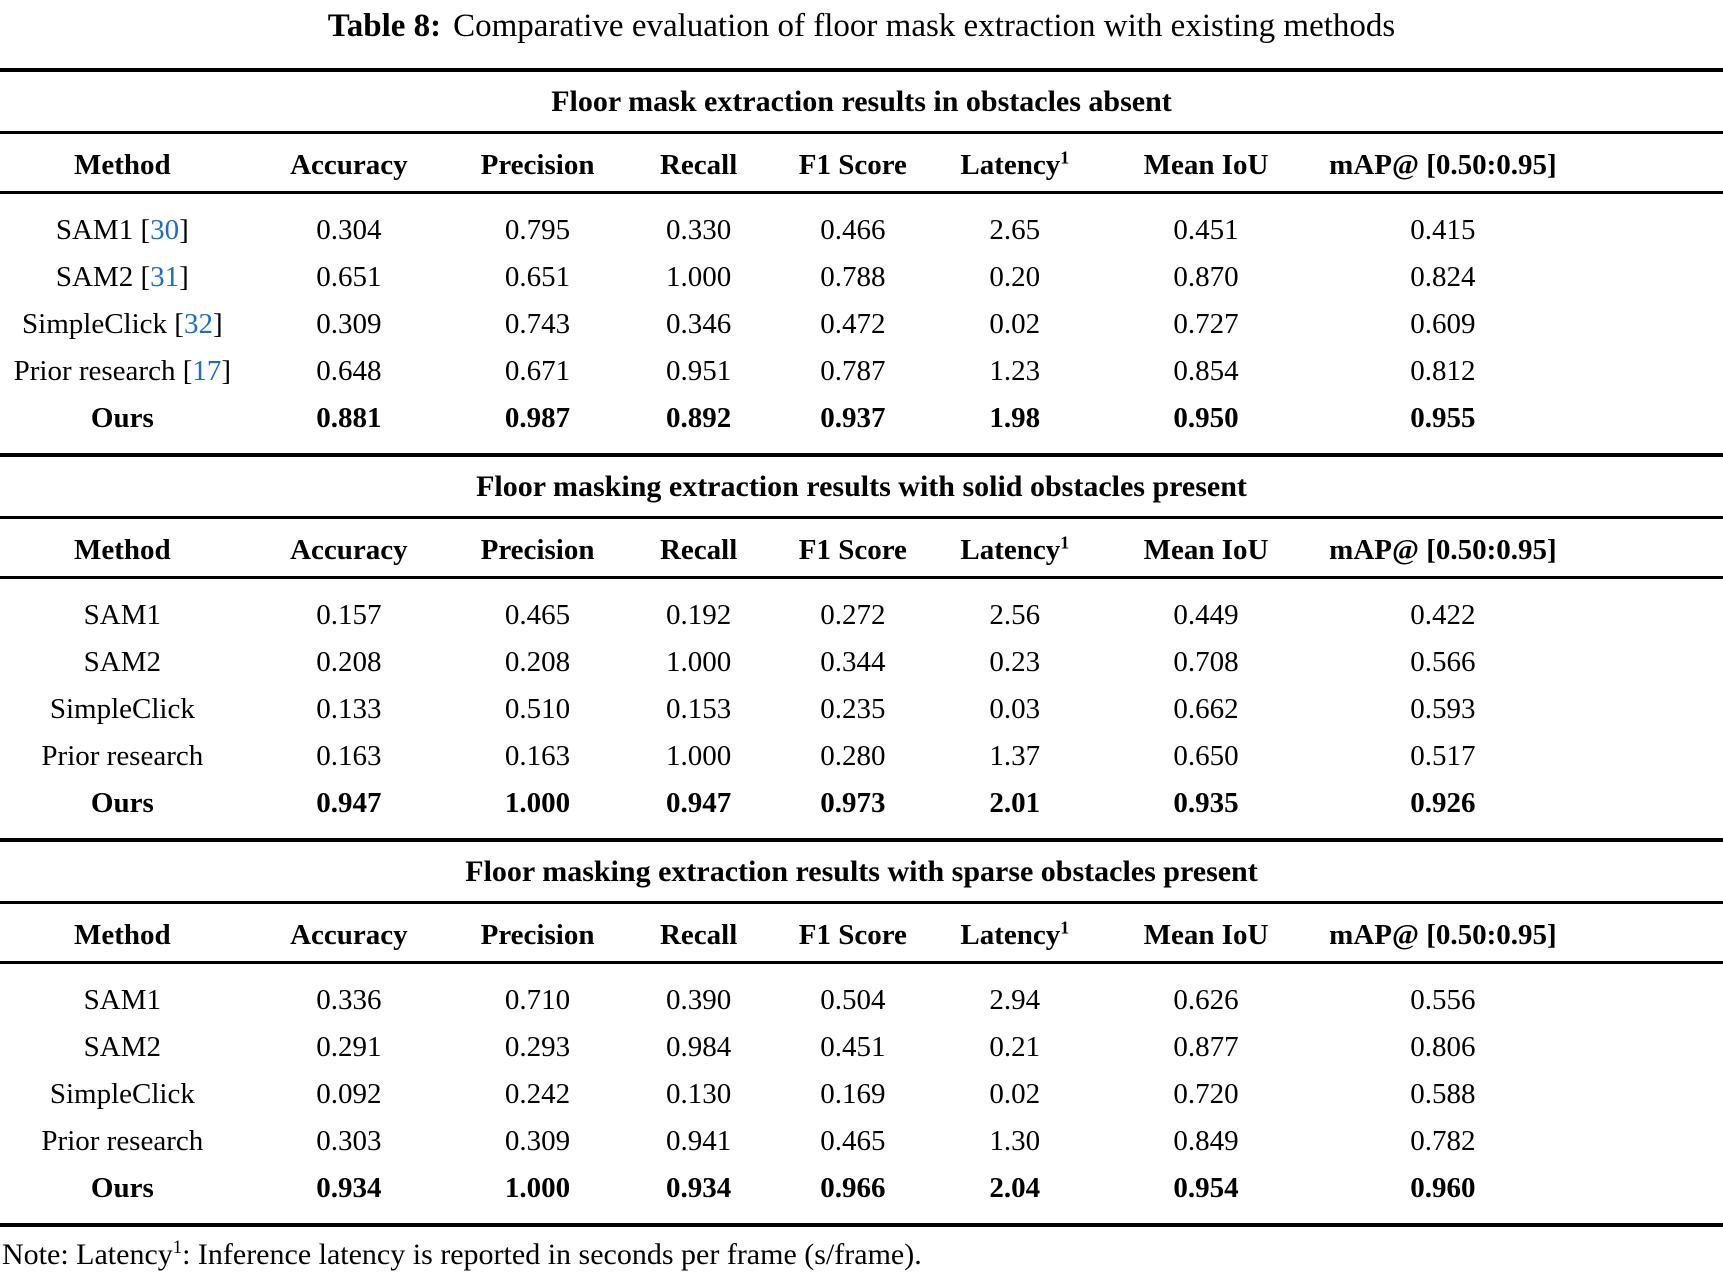  I want to click on column-header-label: Method, so click(122, 165).